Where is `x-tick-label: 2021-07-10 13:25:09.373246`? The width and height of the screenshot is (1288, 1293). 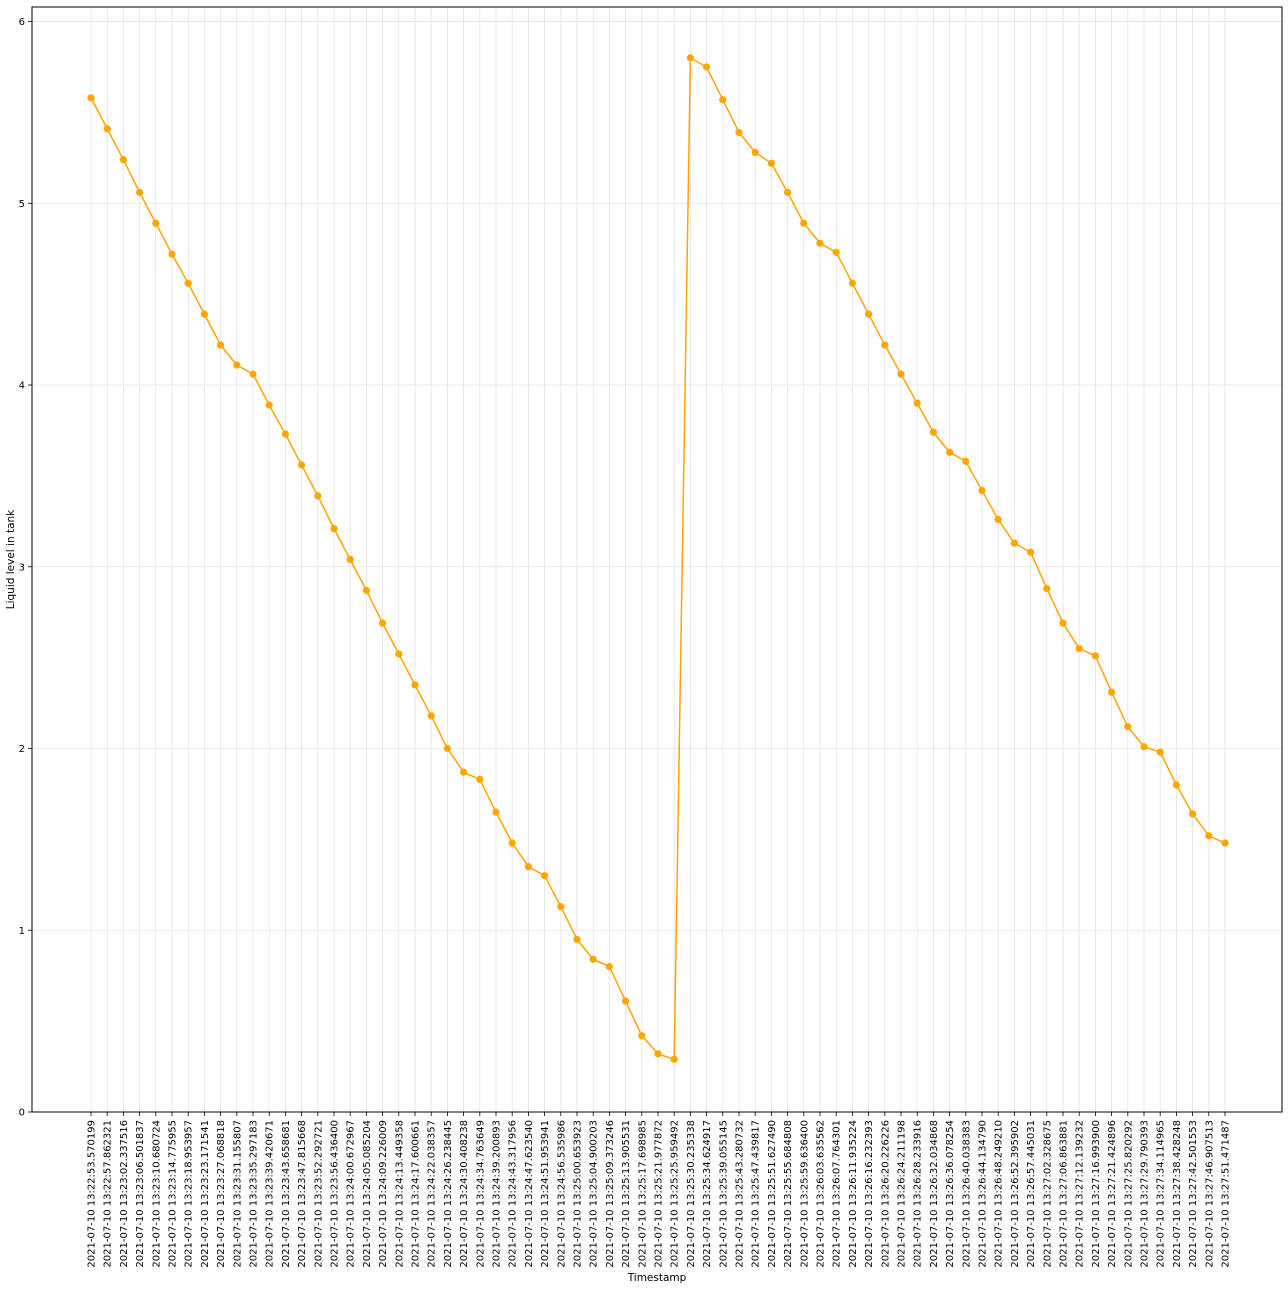 x-tick-label: 2021-07-10 13:25:09.373246 is located at coordinates (610, 1194).